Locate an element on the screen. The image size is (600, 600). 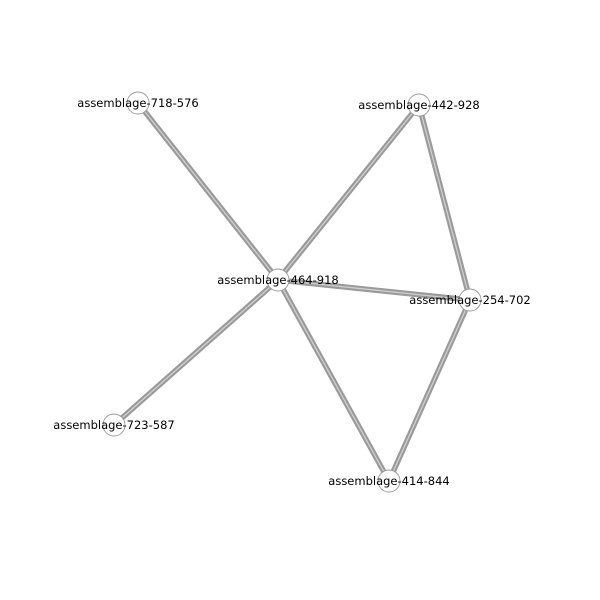
node-n718: assemblage-718-576 is located at coordinates (138, 103).